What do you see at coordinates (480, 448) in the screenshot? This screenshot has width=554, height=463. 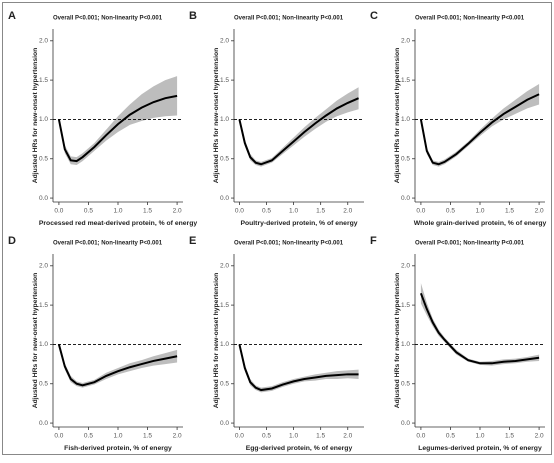 I see `x-axis-label: Legumes-derived protein, % of energy` at bounding box center [480, 448].